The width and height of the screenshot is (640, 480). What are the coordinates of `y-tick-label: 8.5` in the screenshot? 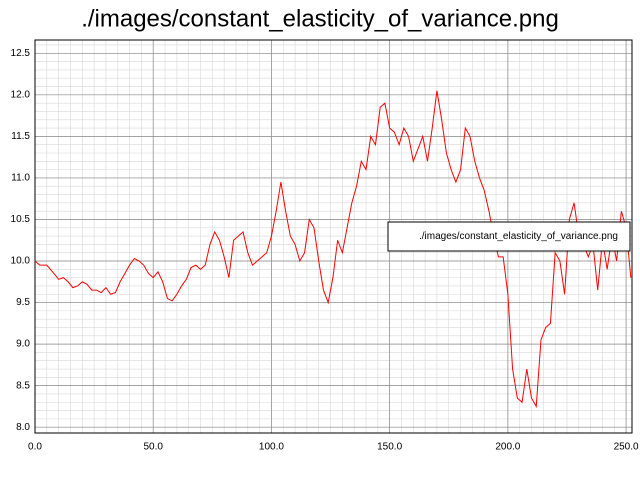 It's located at (23, 385).